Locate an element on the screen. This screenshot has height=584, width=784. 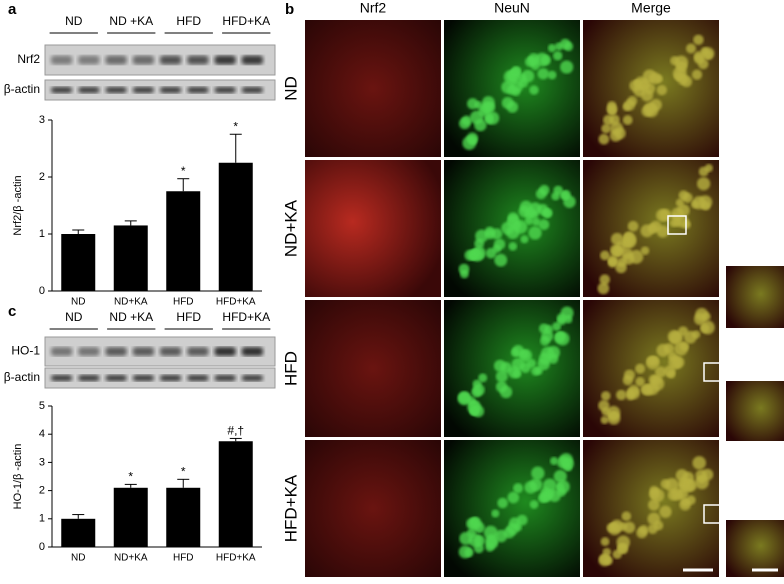
column-label: NeuN is located at coordinates (512, 8).